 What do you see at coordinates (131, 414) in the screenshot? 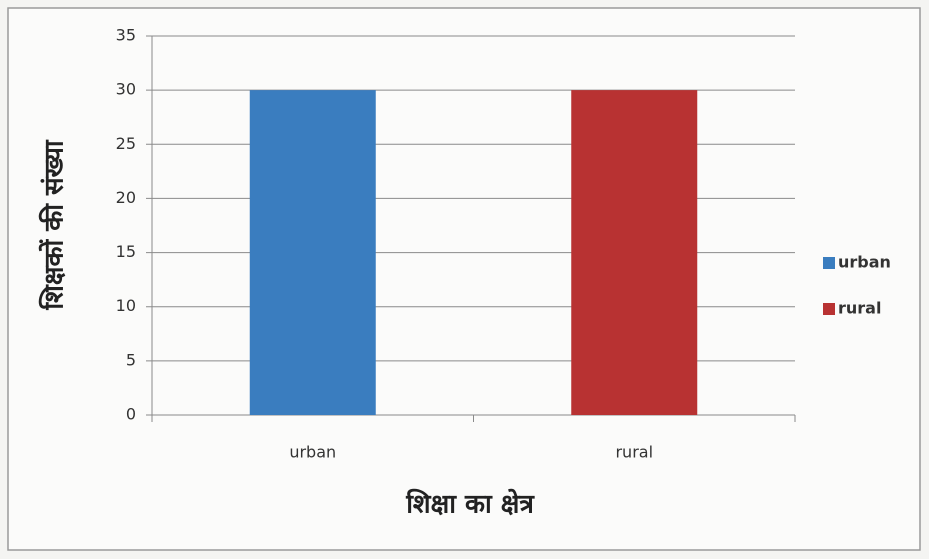
I see `y-tick-label: 0` at bounding box center [131, 414].